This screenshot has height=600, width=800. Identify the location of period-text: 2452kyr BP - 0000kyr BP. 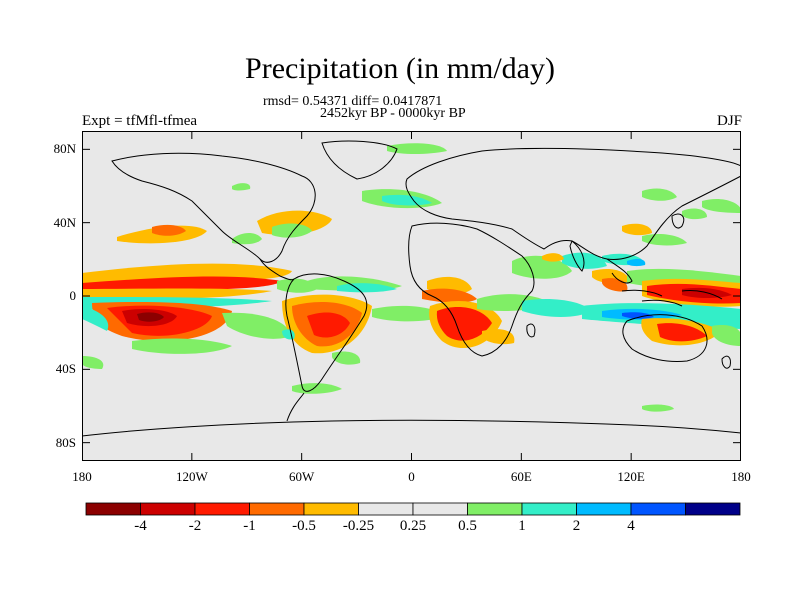
(393, 113).